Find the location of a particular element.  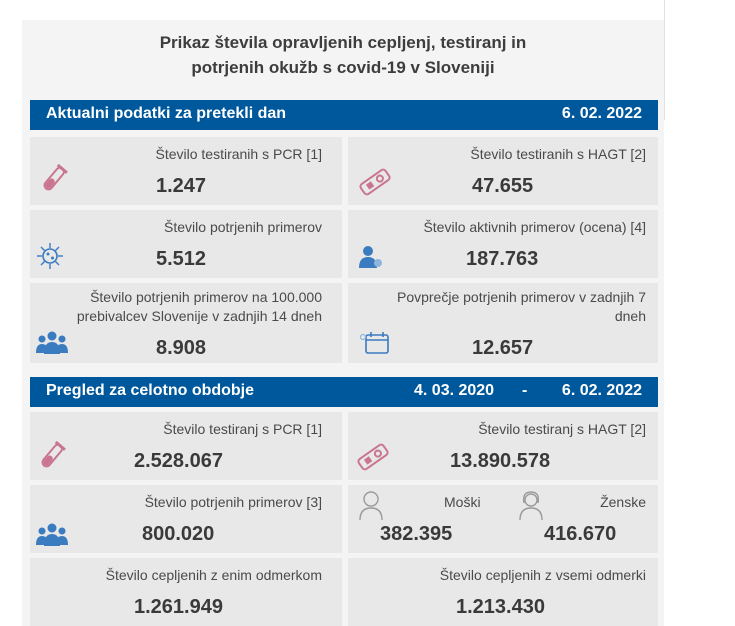

card-label: Število testiranj s HAGT [2] is located at coordinates (562, 429).